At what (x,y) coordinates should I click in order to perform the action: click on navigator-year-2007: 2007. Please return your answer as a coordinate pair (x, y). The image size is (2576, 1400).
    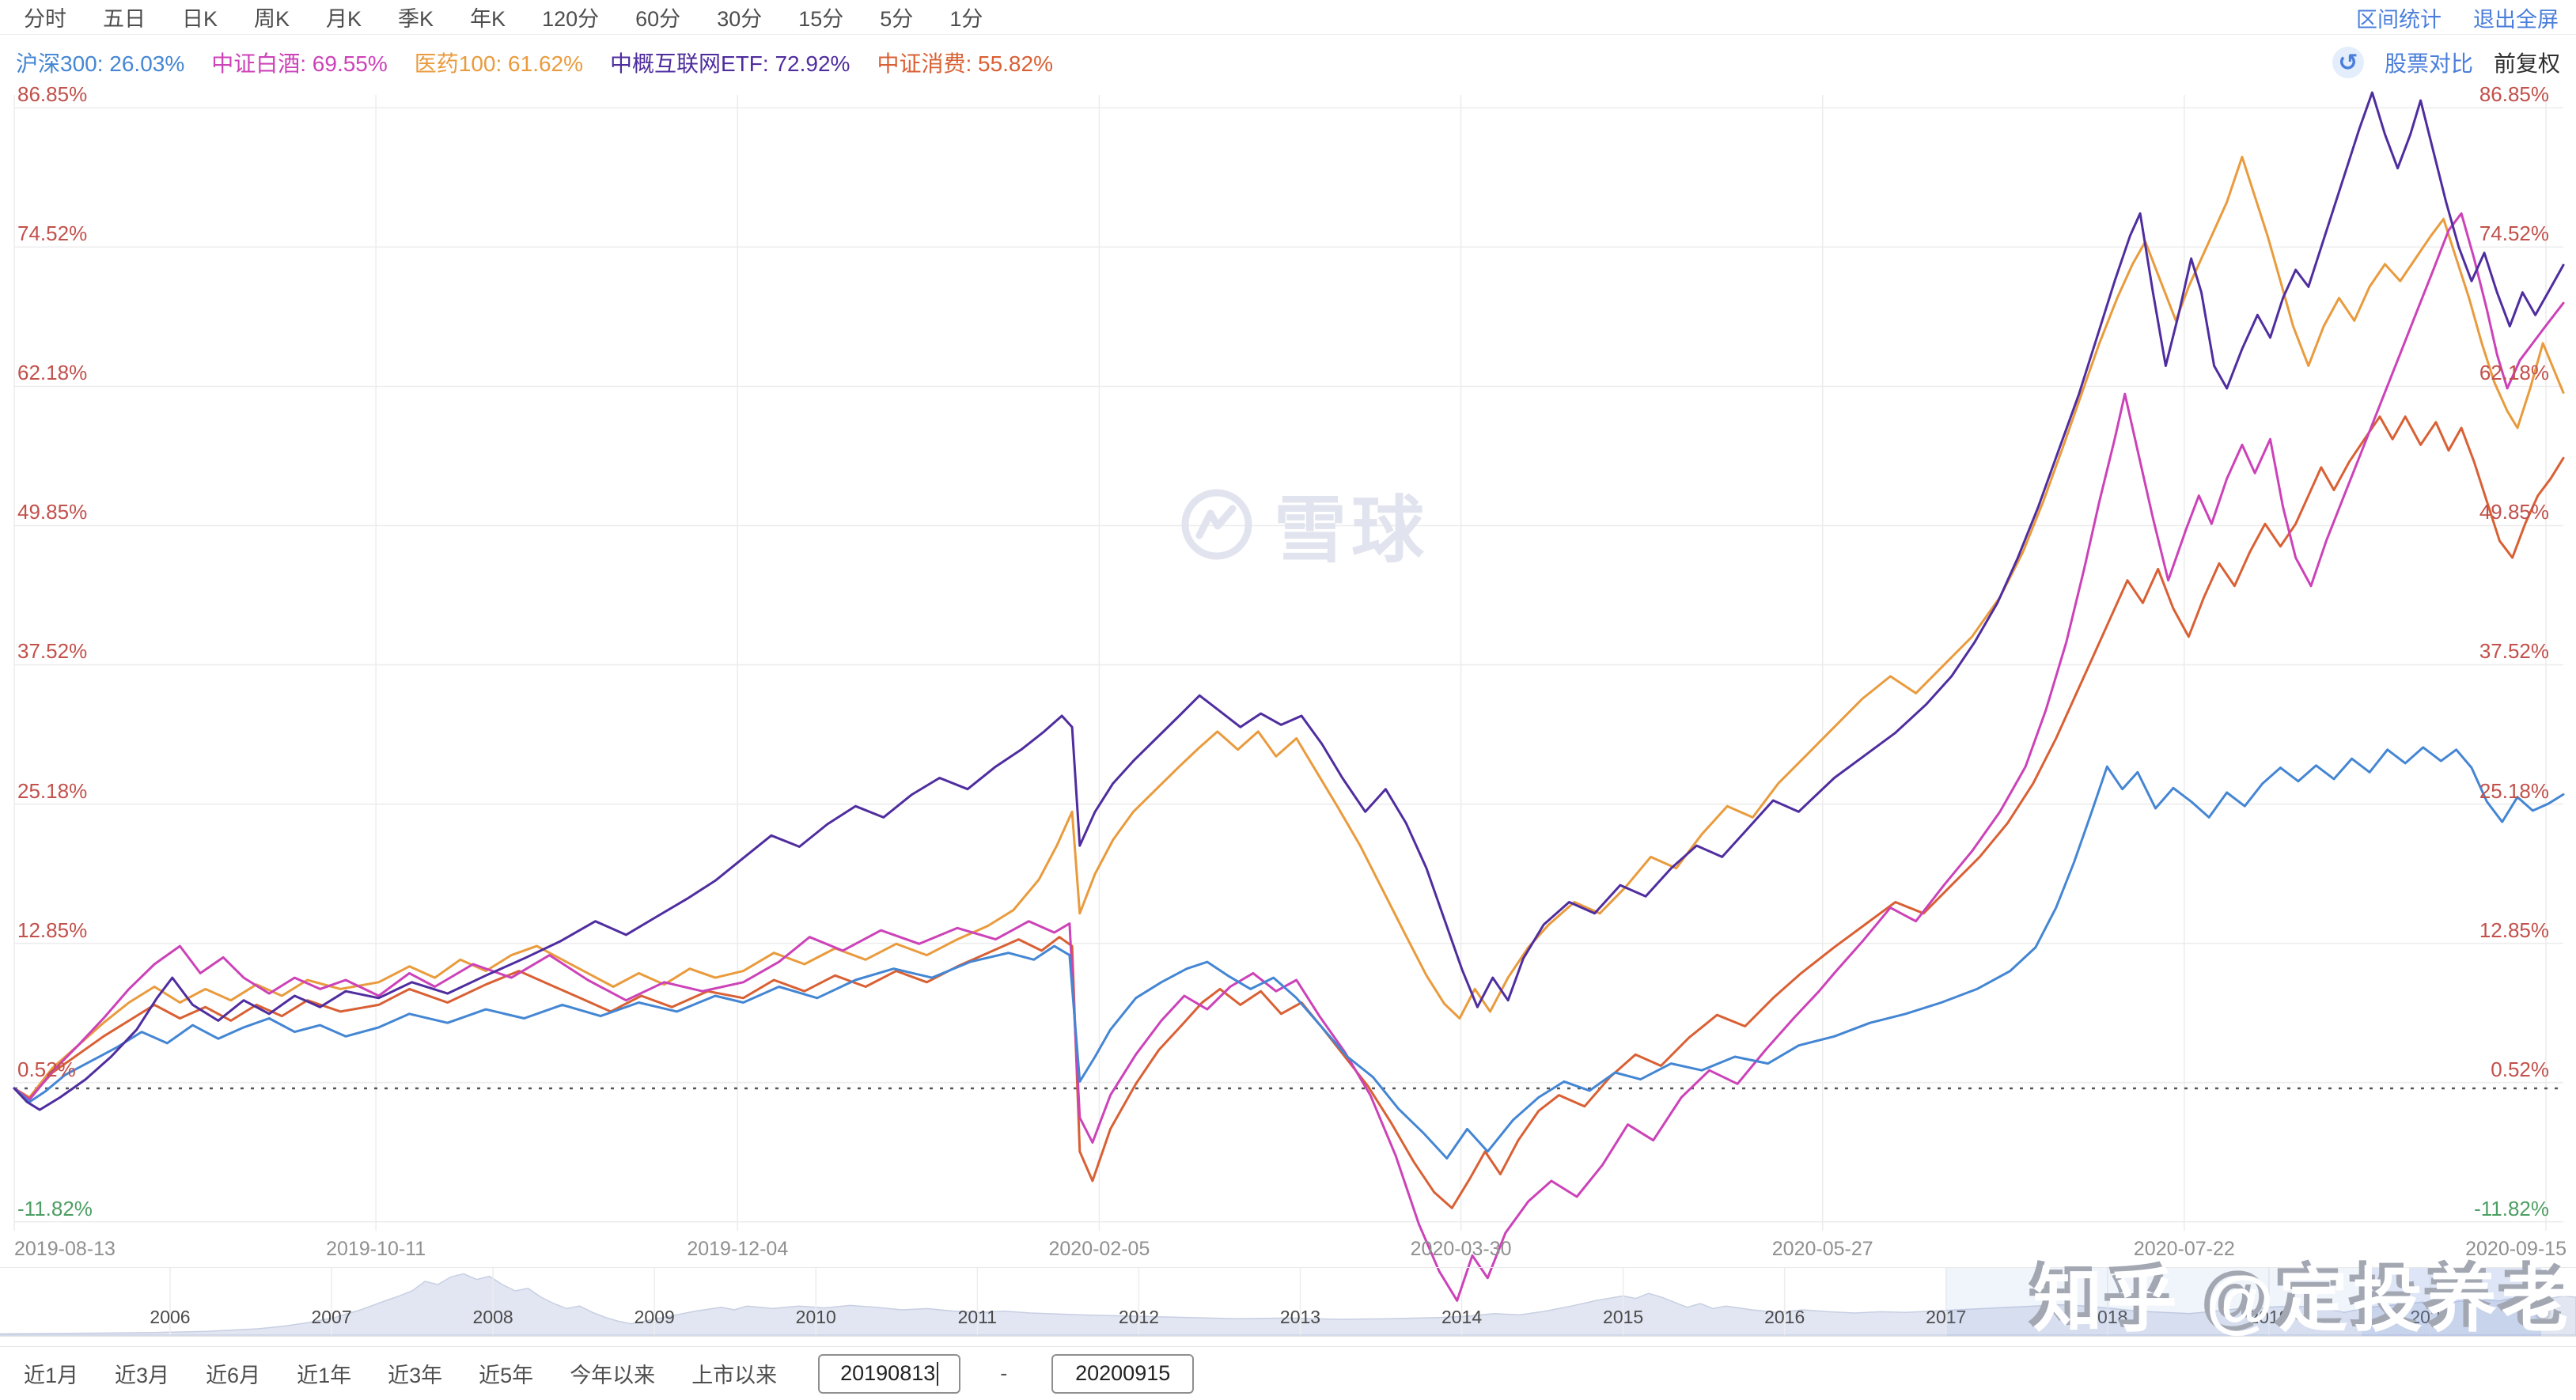
    Looking at the image, I should click on (331, 1317).